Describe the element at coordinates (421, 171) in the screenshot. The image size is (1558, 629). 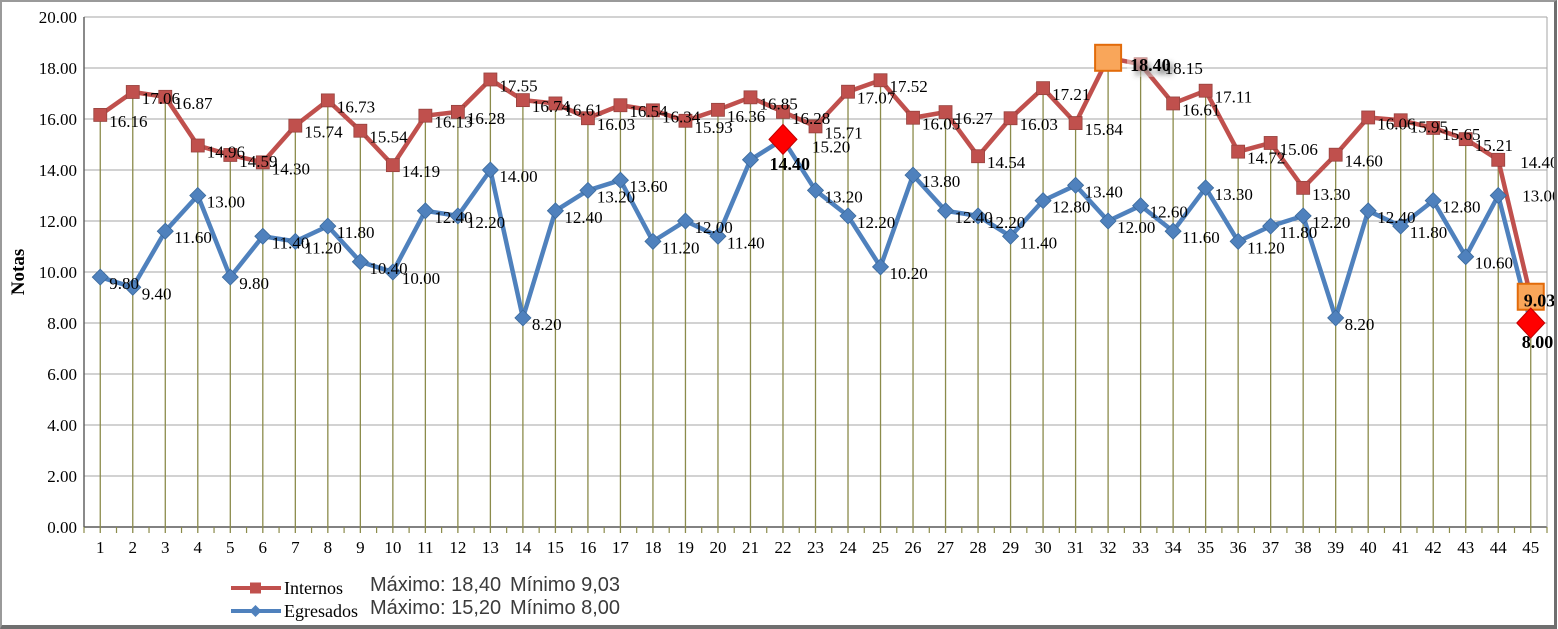
I see `data-label: 14.19` at that location.